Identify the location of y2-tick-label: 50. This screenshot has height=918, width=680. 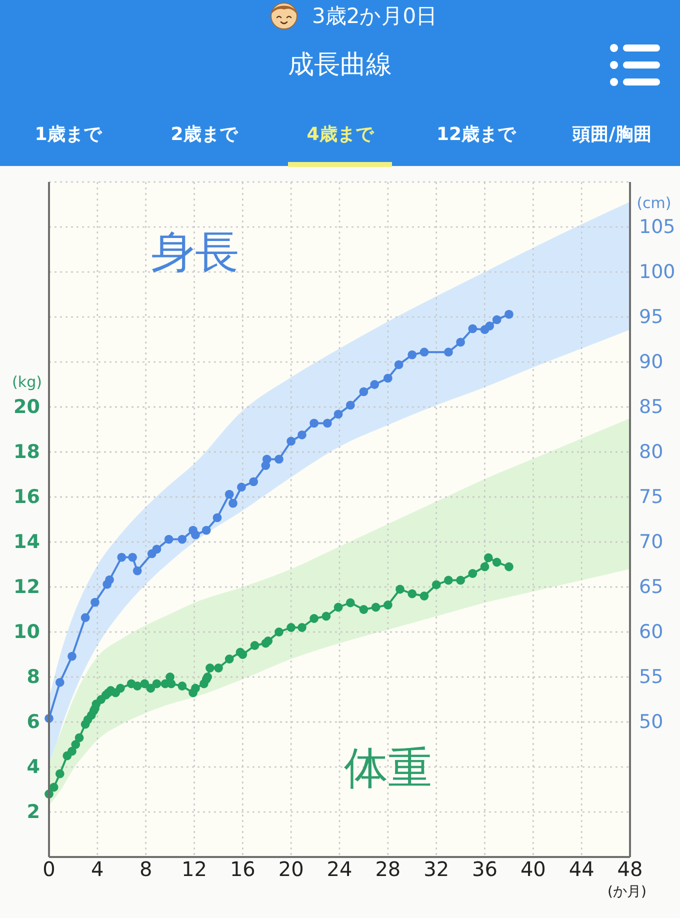
(651, 722).